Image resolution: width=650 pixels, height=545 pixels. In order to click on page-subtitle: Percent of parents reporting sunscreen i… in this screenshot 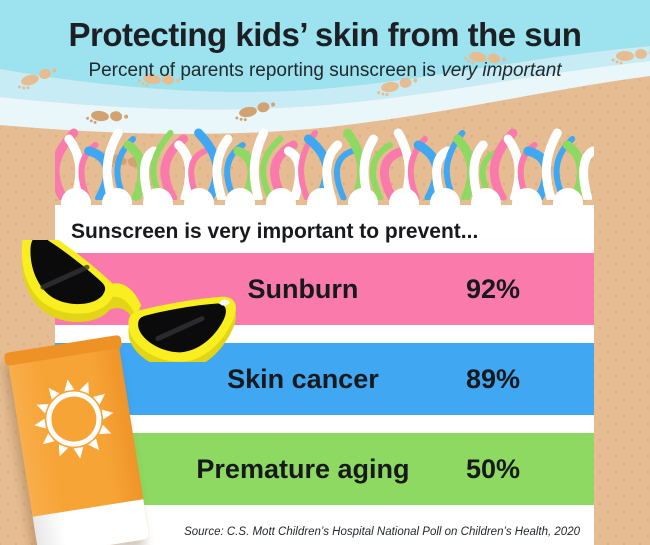, I will do `click(325, 71)`.